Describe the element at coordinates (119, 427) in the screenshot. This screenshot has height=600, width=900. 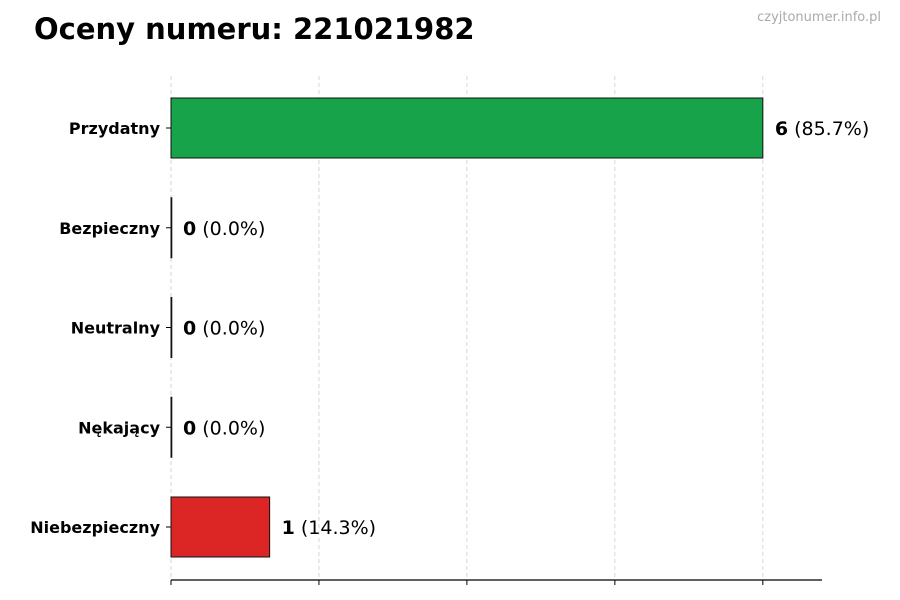
I see `category-label: Nękający` at that location.